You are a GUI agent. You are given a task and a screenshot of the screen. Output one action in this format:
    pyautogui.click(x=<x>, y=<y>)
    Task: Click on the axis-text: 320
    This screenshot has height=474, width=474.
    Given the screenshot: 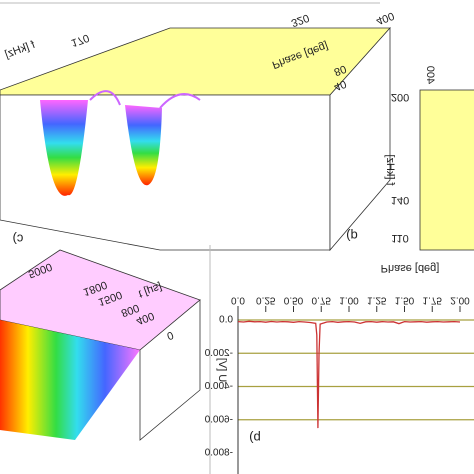 What is the action you would take?
    pyautogui.click(x=299, y=20)
    